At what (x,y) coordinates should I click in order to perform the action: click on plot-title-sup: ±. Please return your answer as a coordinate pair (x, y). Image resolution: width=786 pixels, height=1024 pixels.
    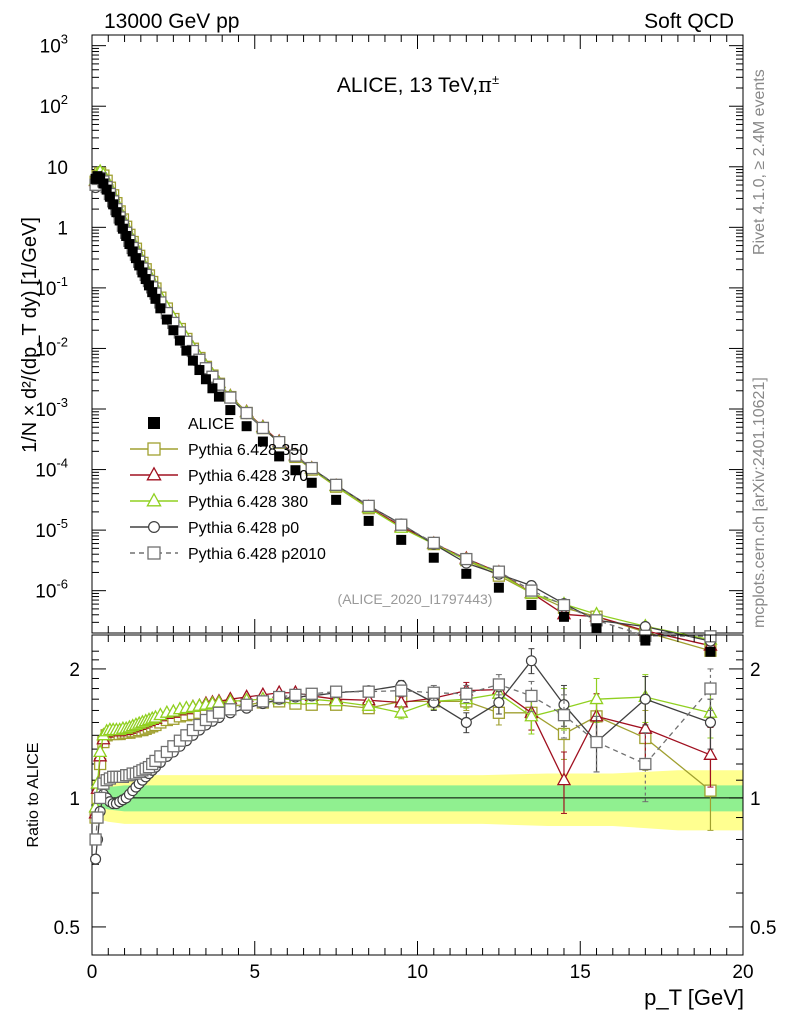
    Looking at the image, I should click on (495, 79).